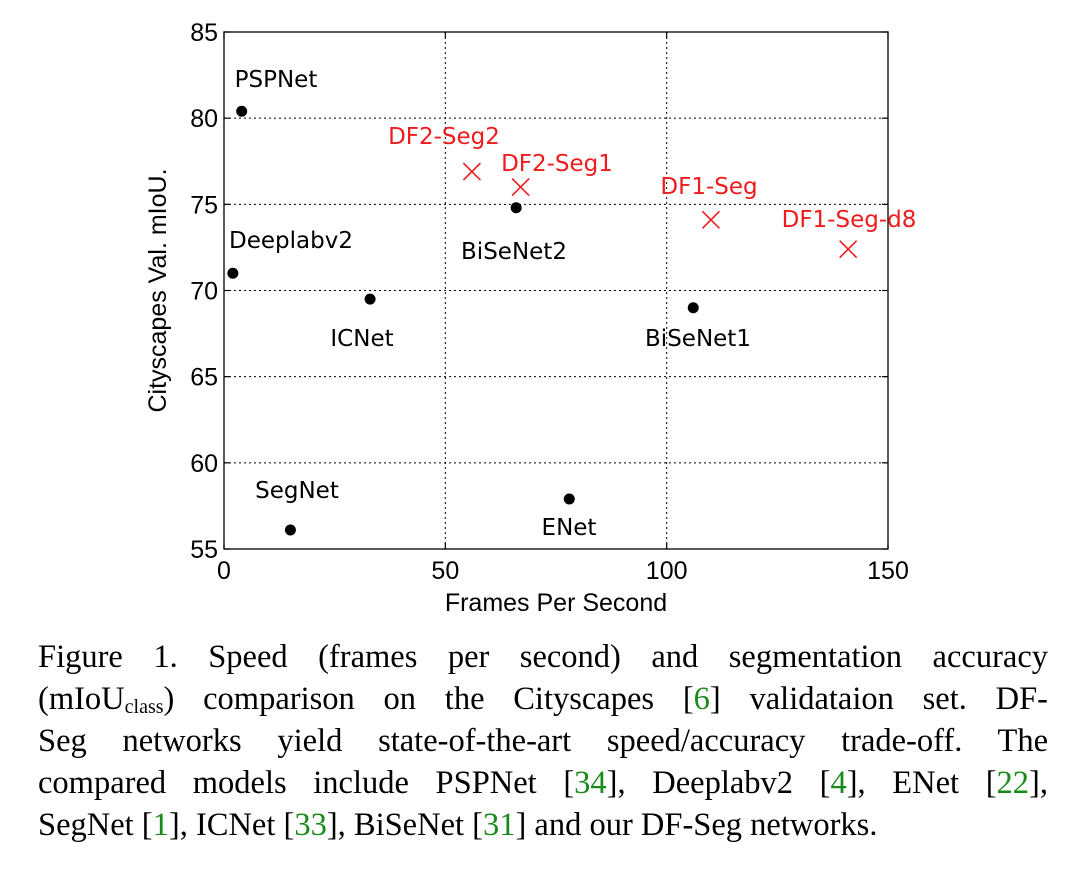  I want to click on y-tick-label: 70, so click(204, 292).